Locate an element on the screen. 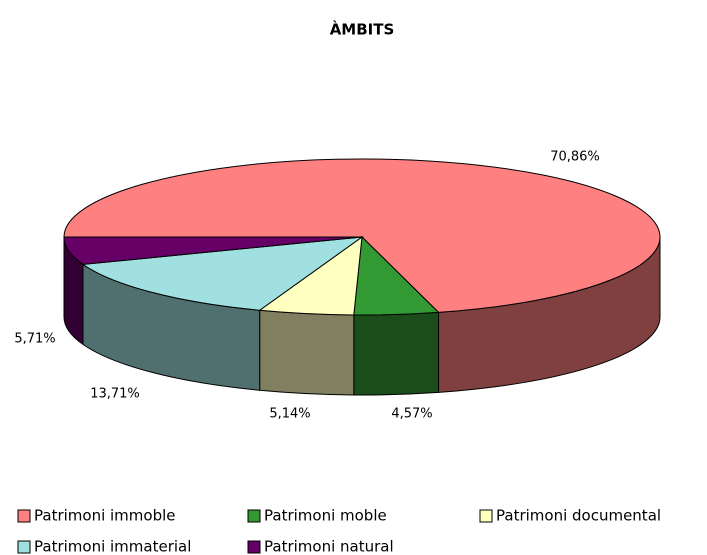 The width and height of the screenshot is (707, 555). value-label: 5,14% is located at coordinates (289, 414).